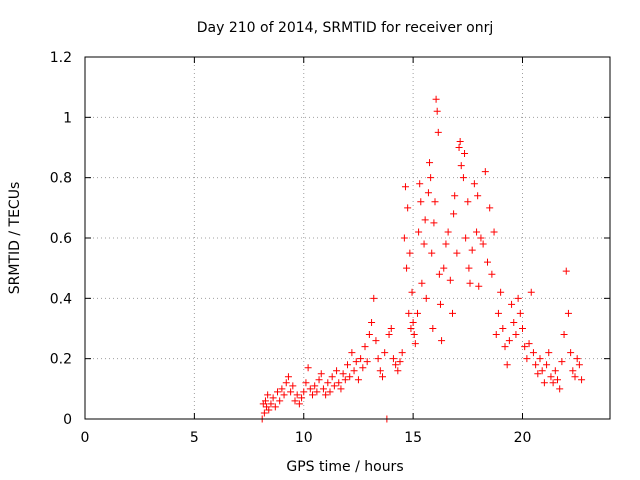  Describe the element at coordinates (344, 467) in the screenshot. I see `x-axis-label: GPS time / hours` at that location.